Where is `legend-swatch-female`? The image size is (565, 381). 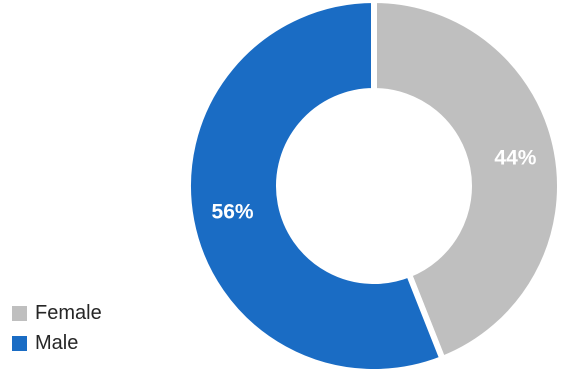
legend-swatch-female is located at coordinates (19, 313).